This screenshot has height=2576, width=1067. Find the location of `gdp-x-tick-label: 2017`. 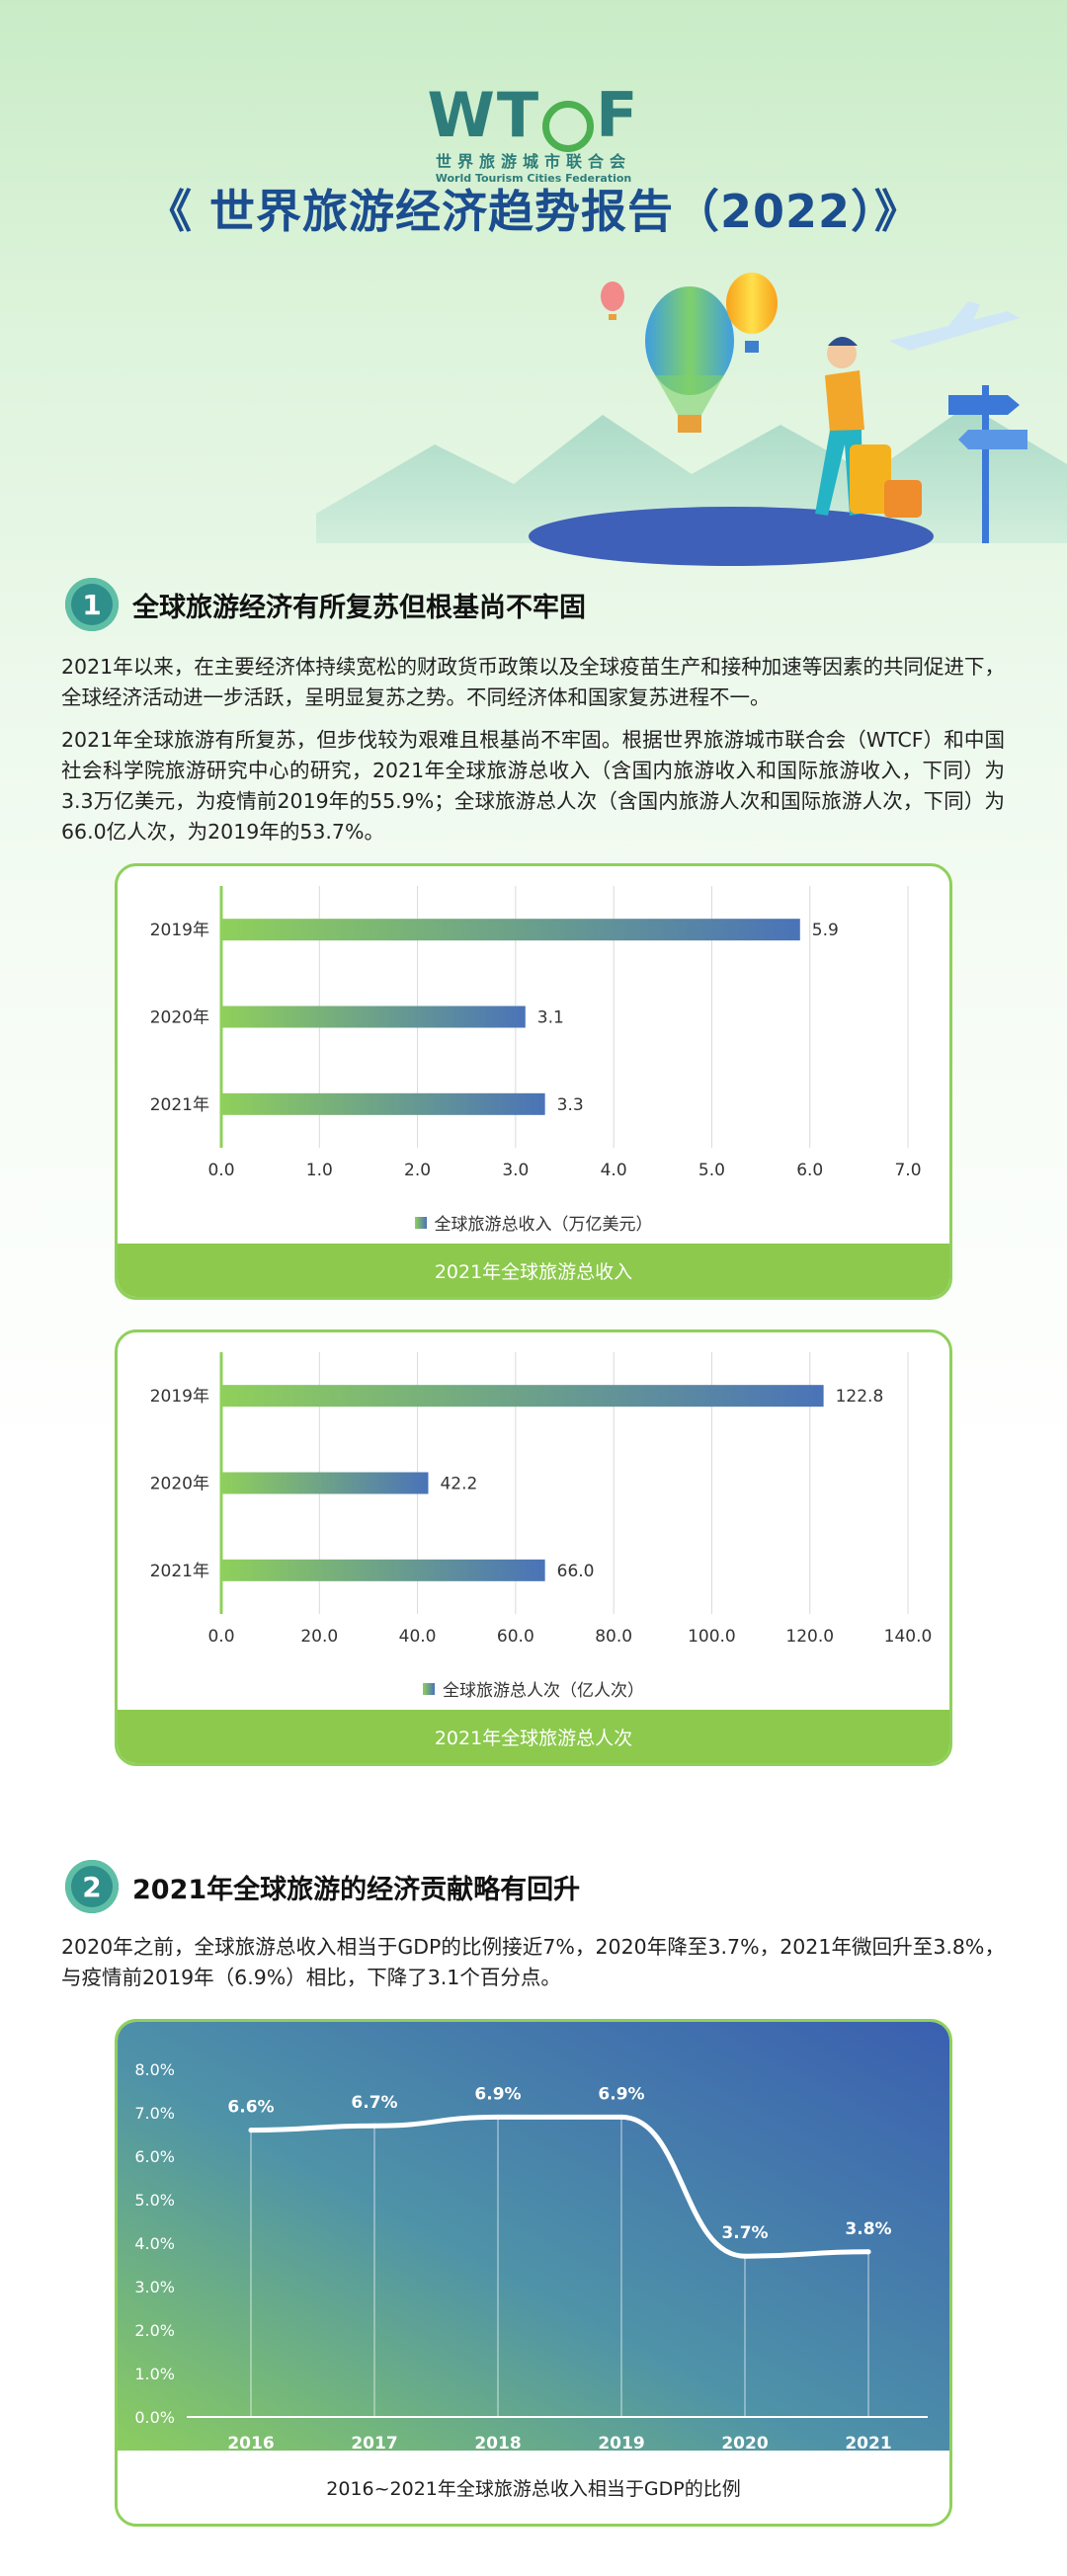

gdp-x-tick-label: 2017 is located at coordinates (374, 2444).